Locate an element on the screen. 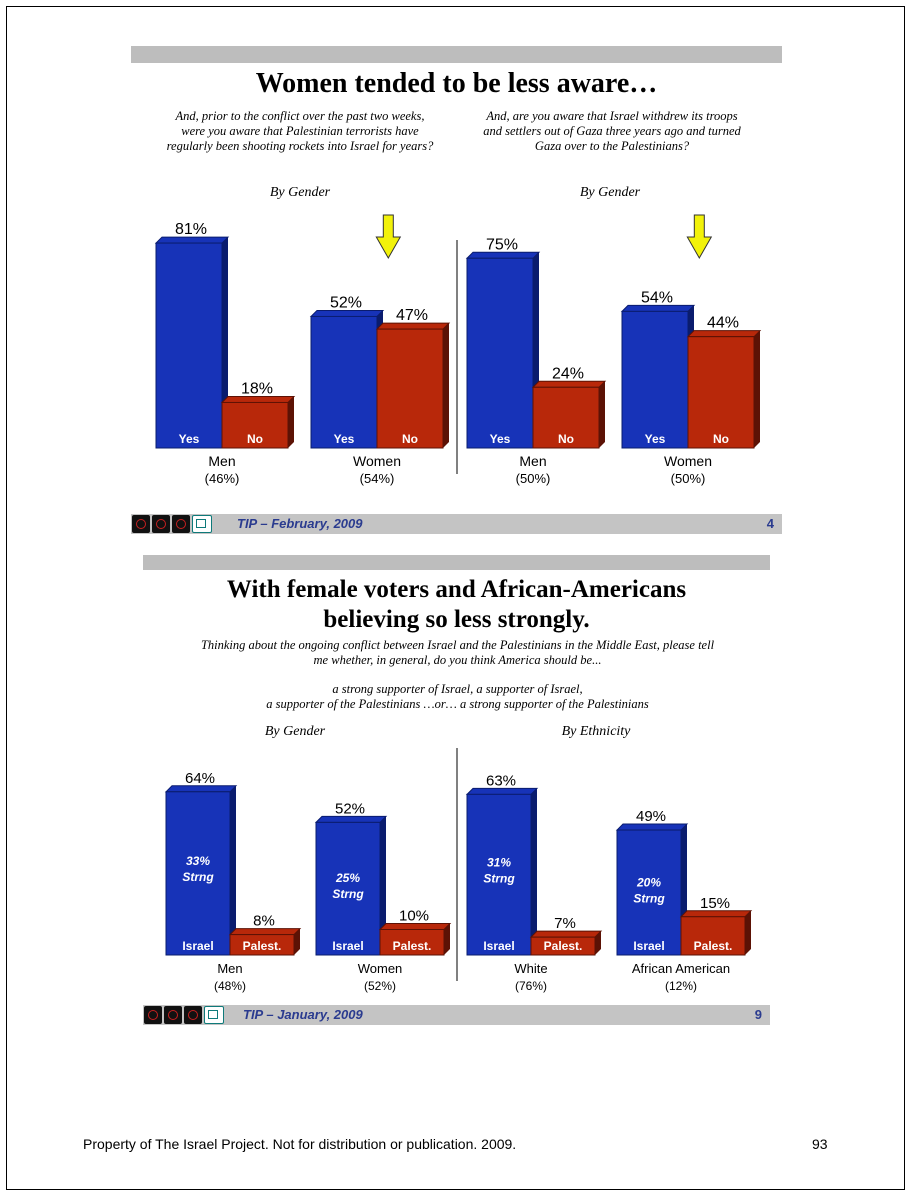  bar-men-palest is located at coordinates (265, 942).